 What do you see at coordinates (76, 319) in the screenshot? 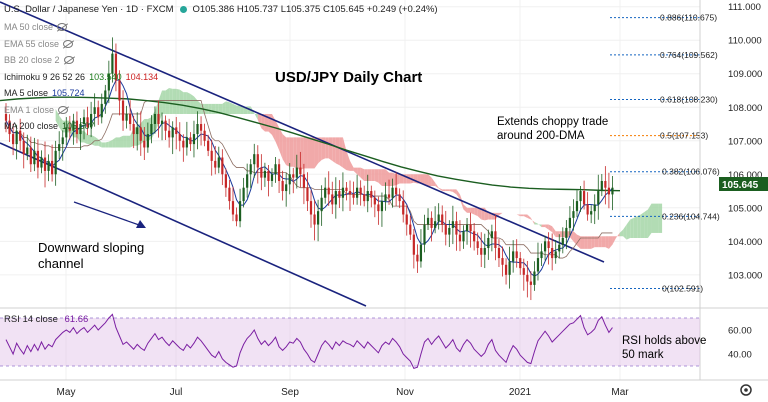
I see `rsi-value: 61.66` at bounding box center [76, 319].